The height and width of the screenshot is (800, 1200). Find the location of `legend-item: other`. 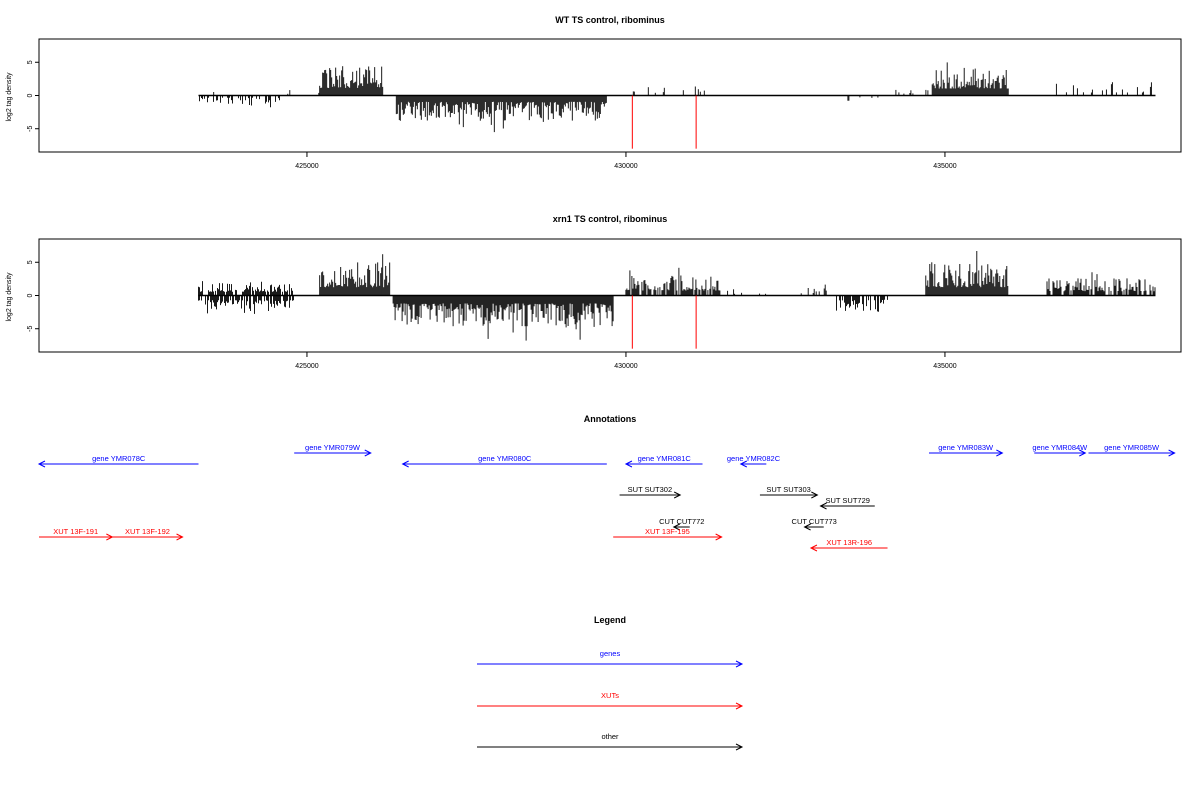

legend-item: other is located at coordinates (610, 741).